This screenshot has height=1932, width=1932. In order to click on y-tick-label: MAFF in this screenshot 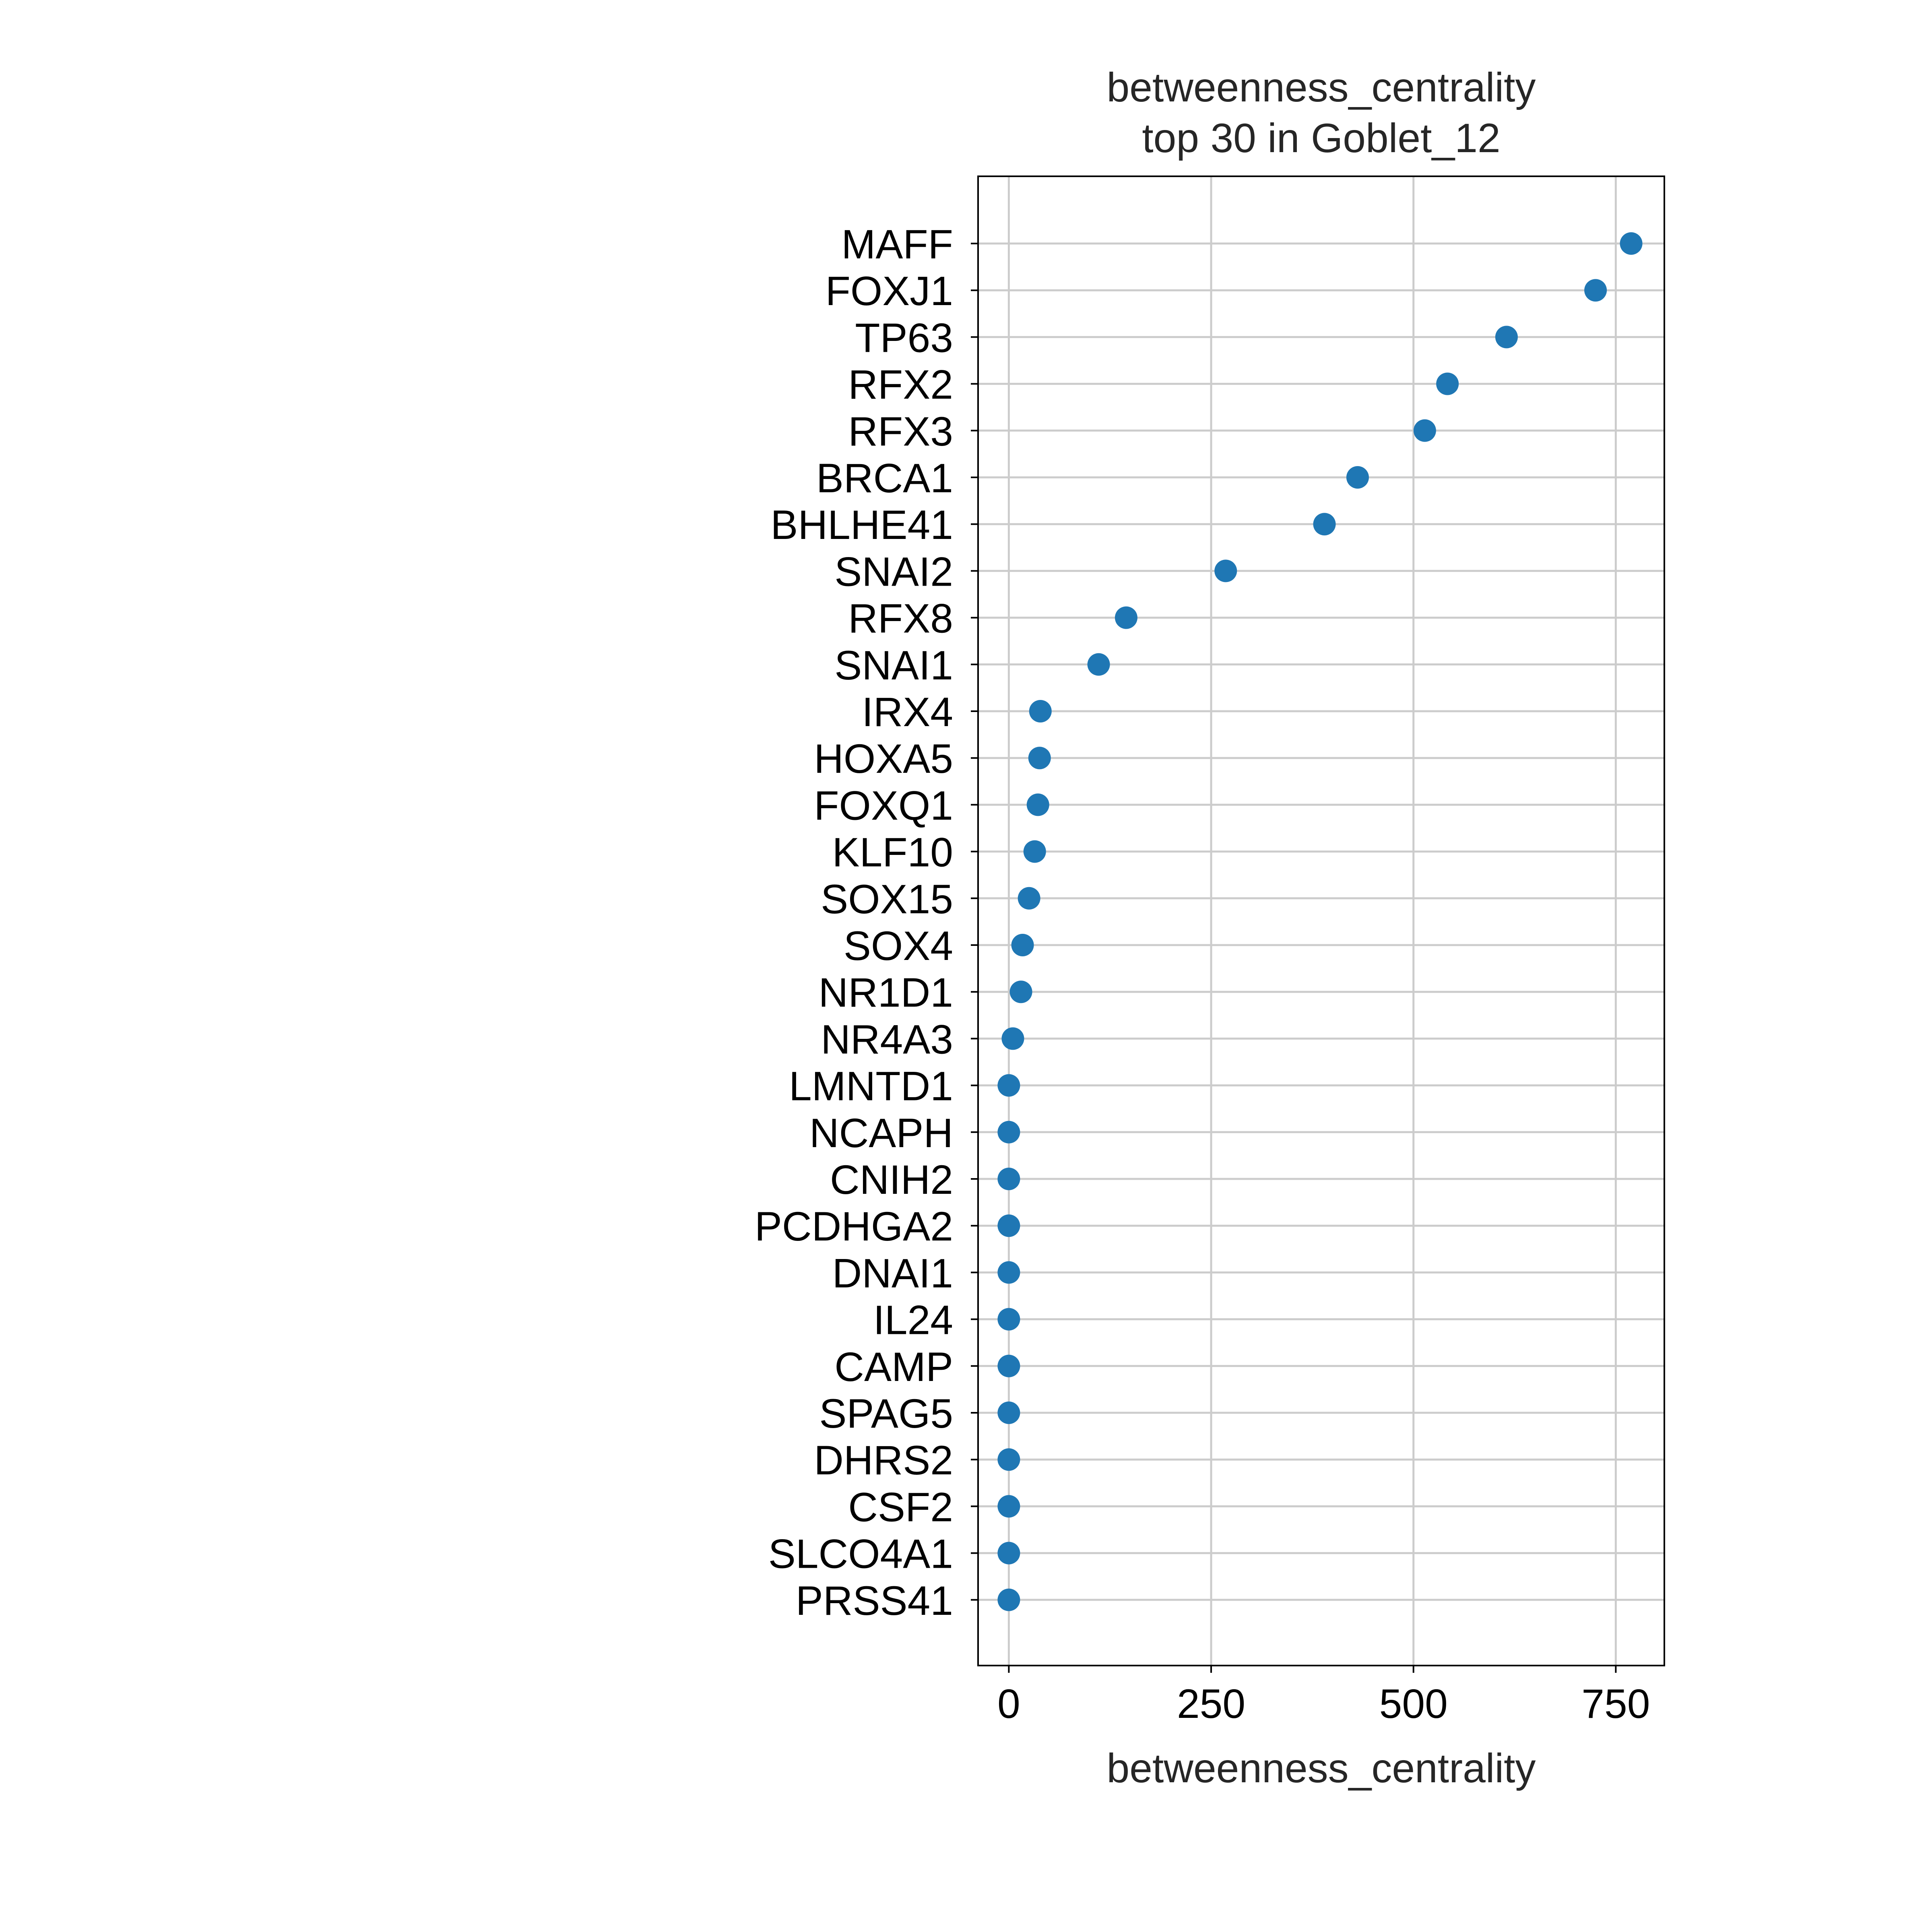, I will do `click(897, 244)`.